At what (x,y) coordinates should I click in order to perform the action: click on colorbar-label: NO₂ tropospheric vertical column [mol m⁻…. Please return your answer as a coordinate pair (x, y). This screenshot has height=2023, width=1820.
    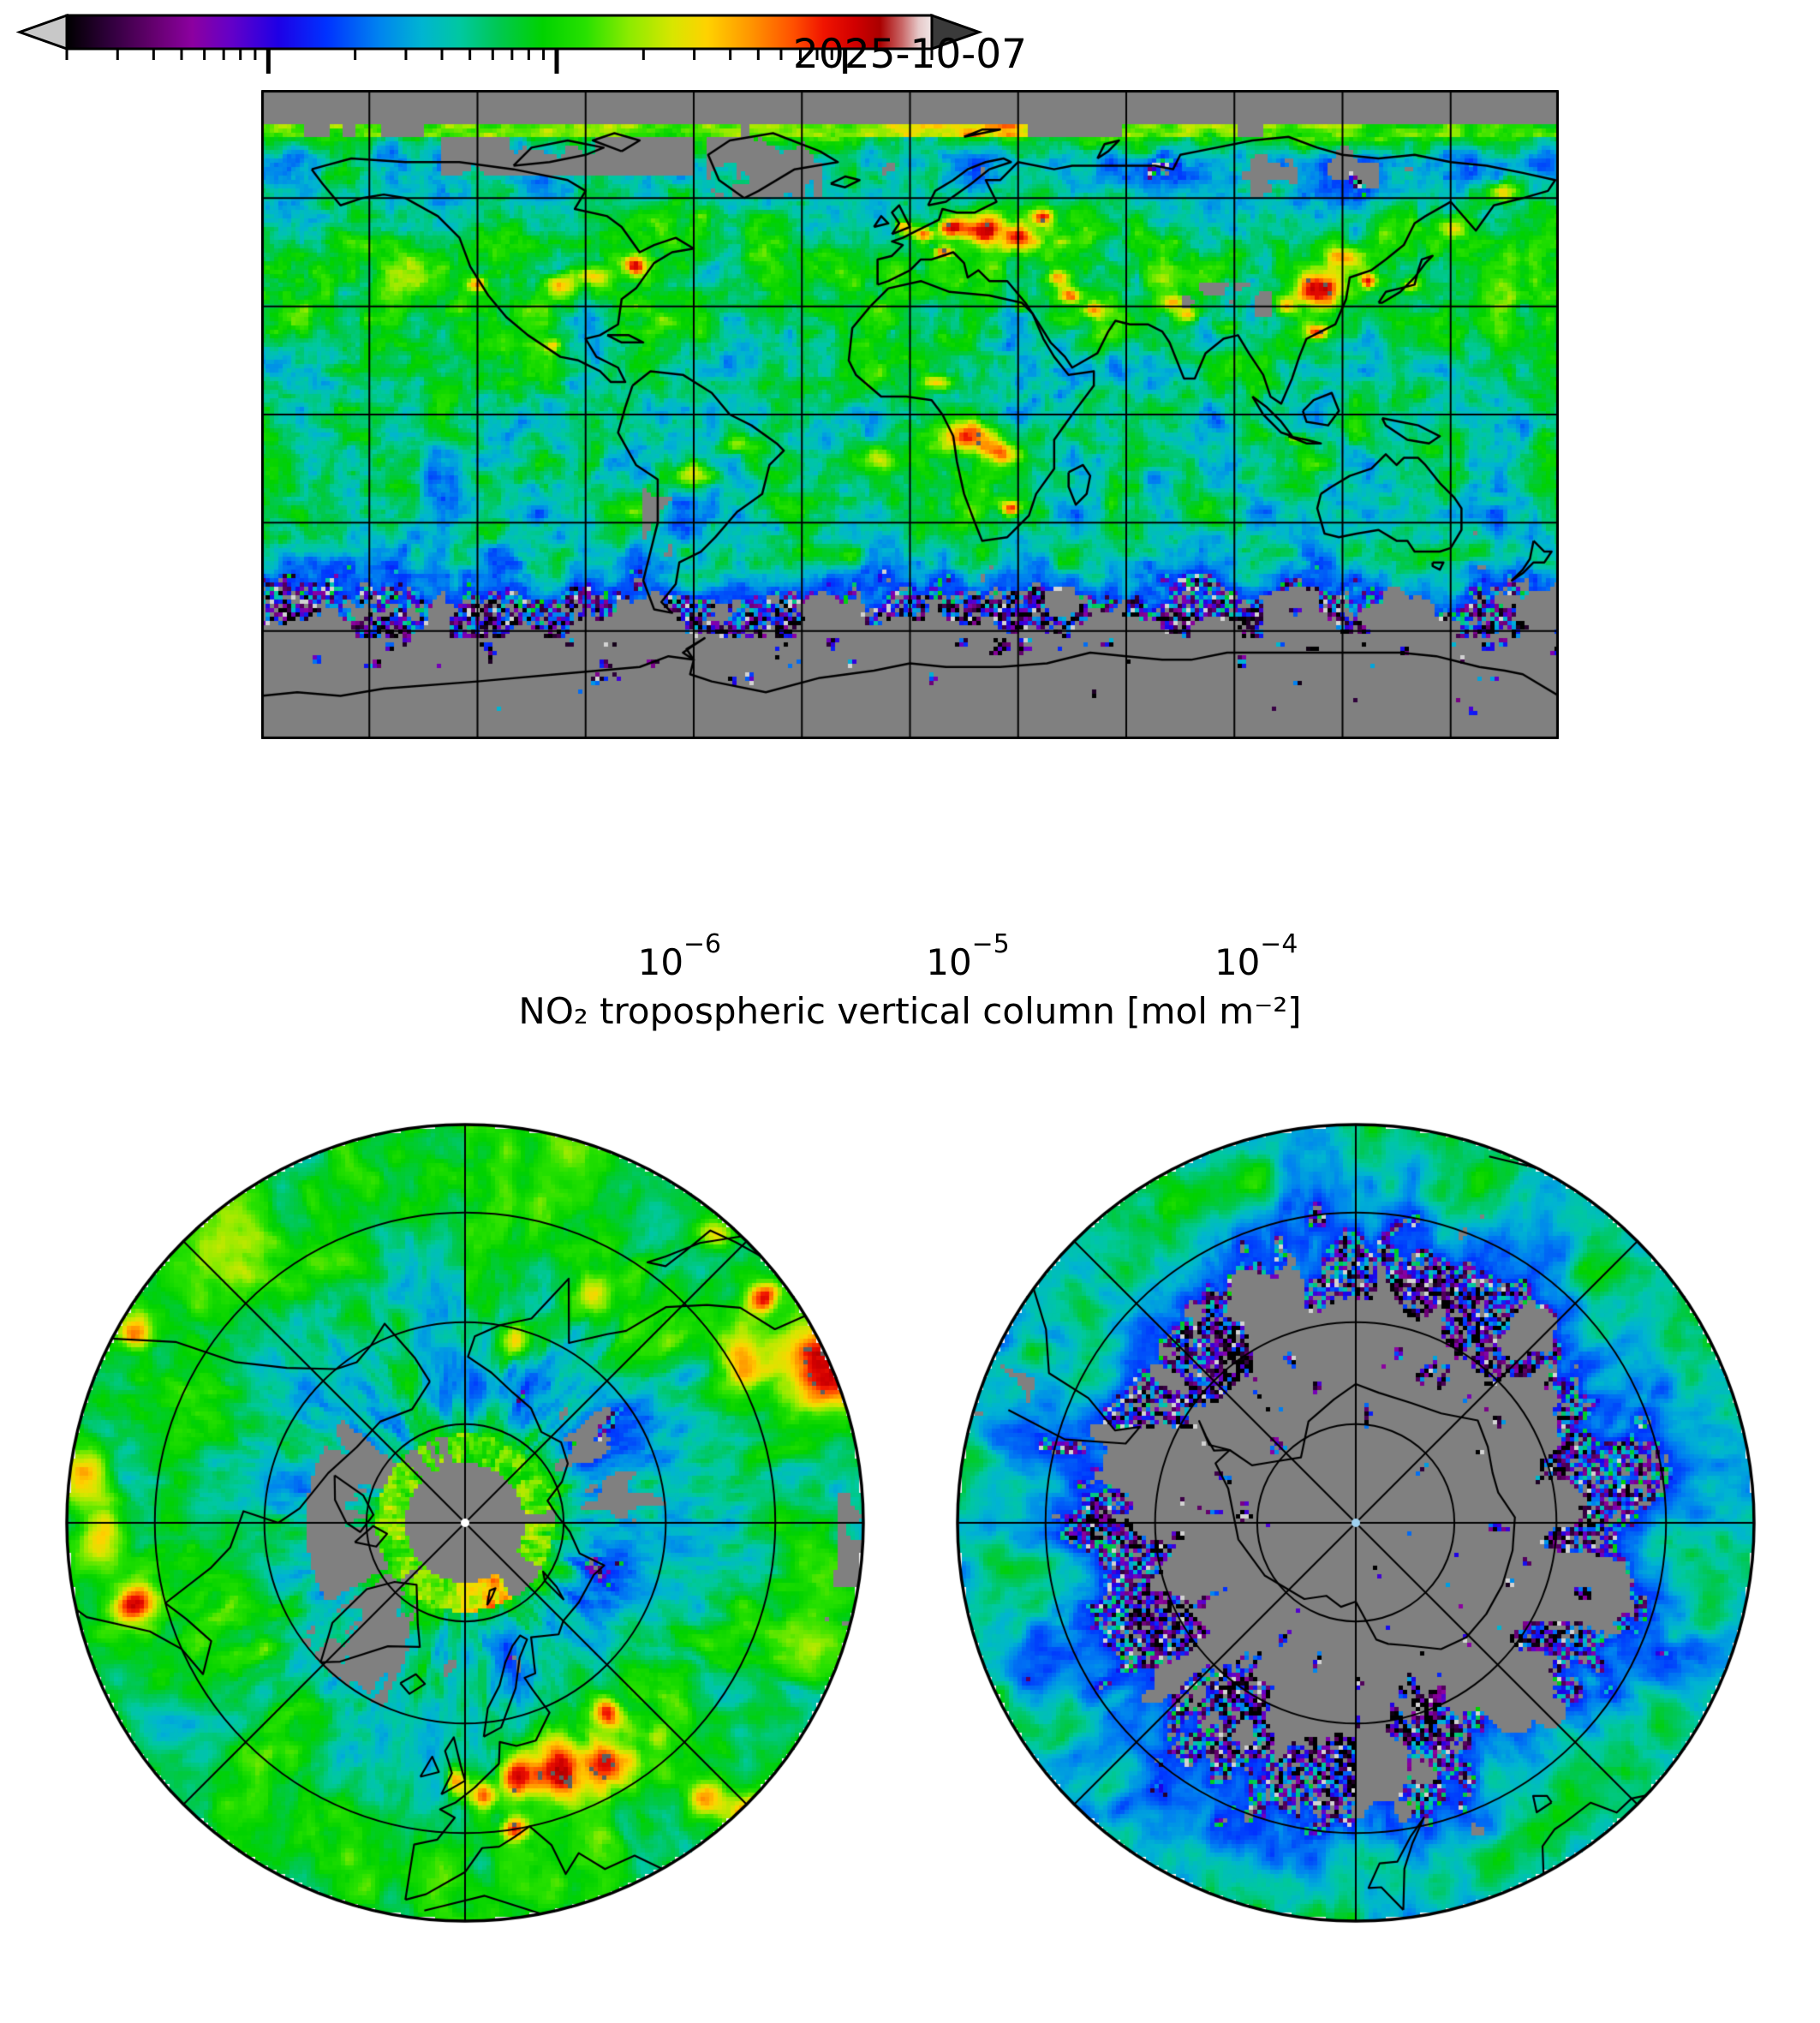
    Looking at the image, I should click on (910, 1011).